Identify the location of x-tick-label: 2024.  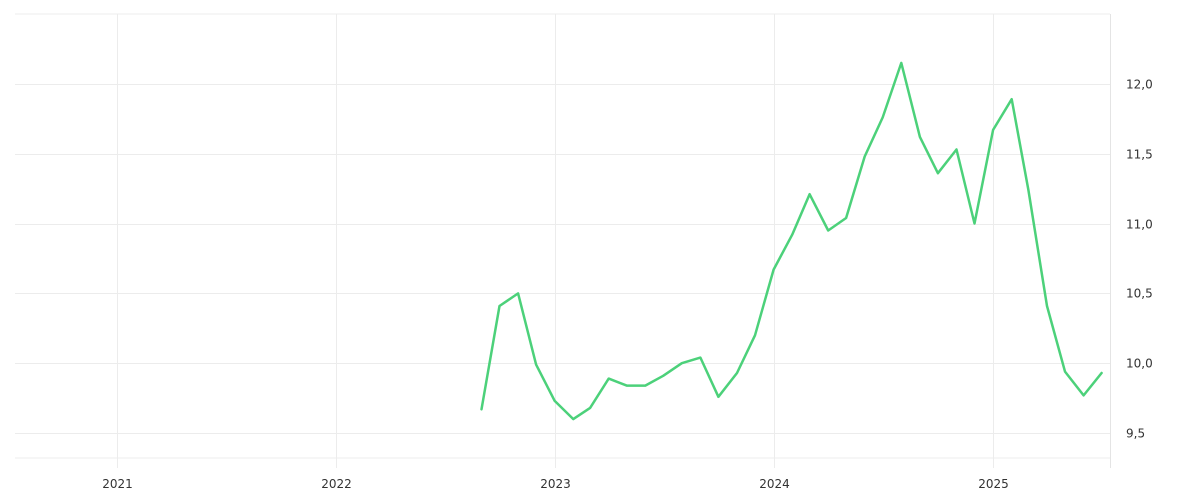
(774, 484).